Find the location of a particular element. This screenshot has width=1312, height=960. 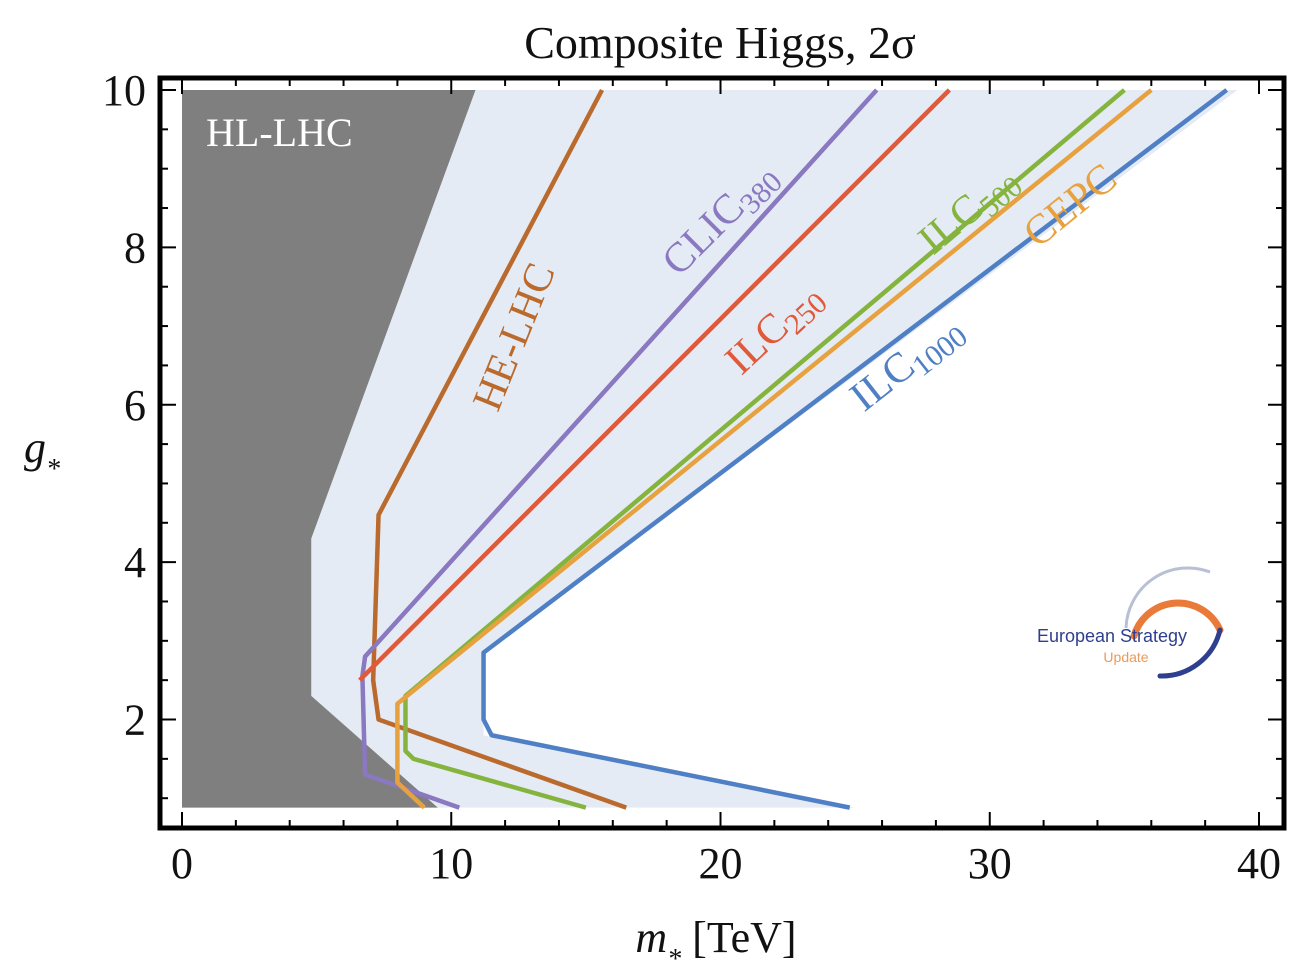

y-tick-label: 2 is located at coordinates (135, 720).